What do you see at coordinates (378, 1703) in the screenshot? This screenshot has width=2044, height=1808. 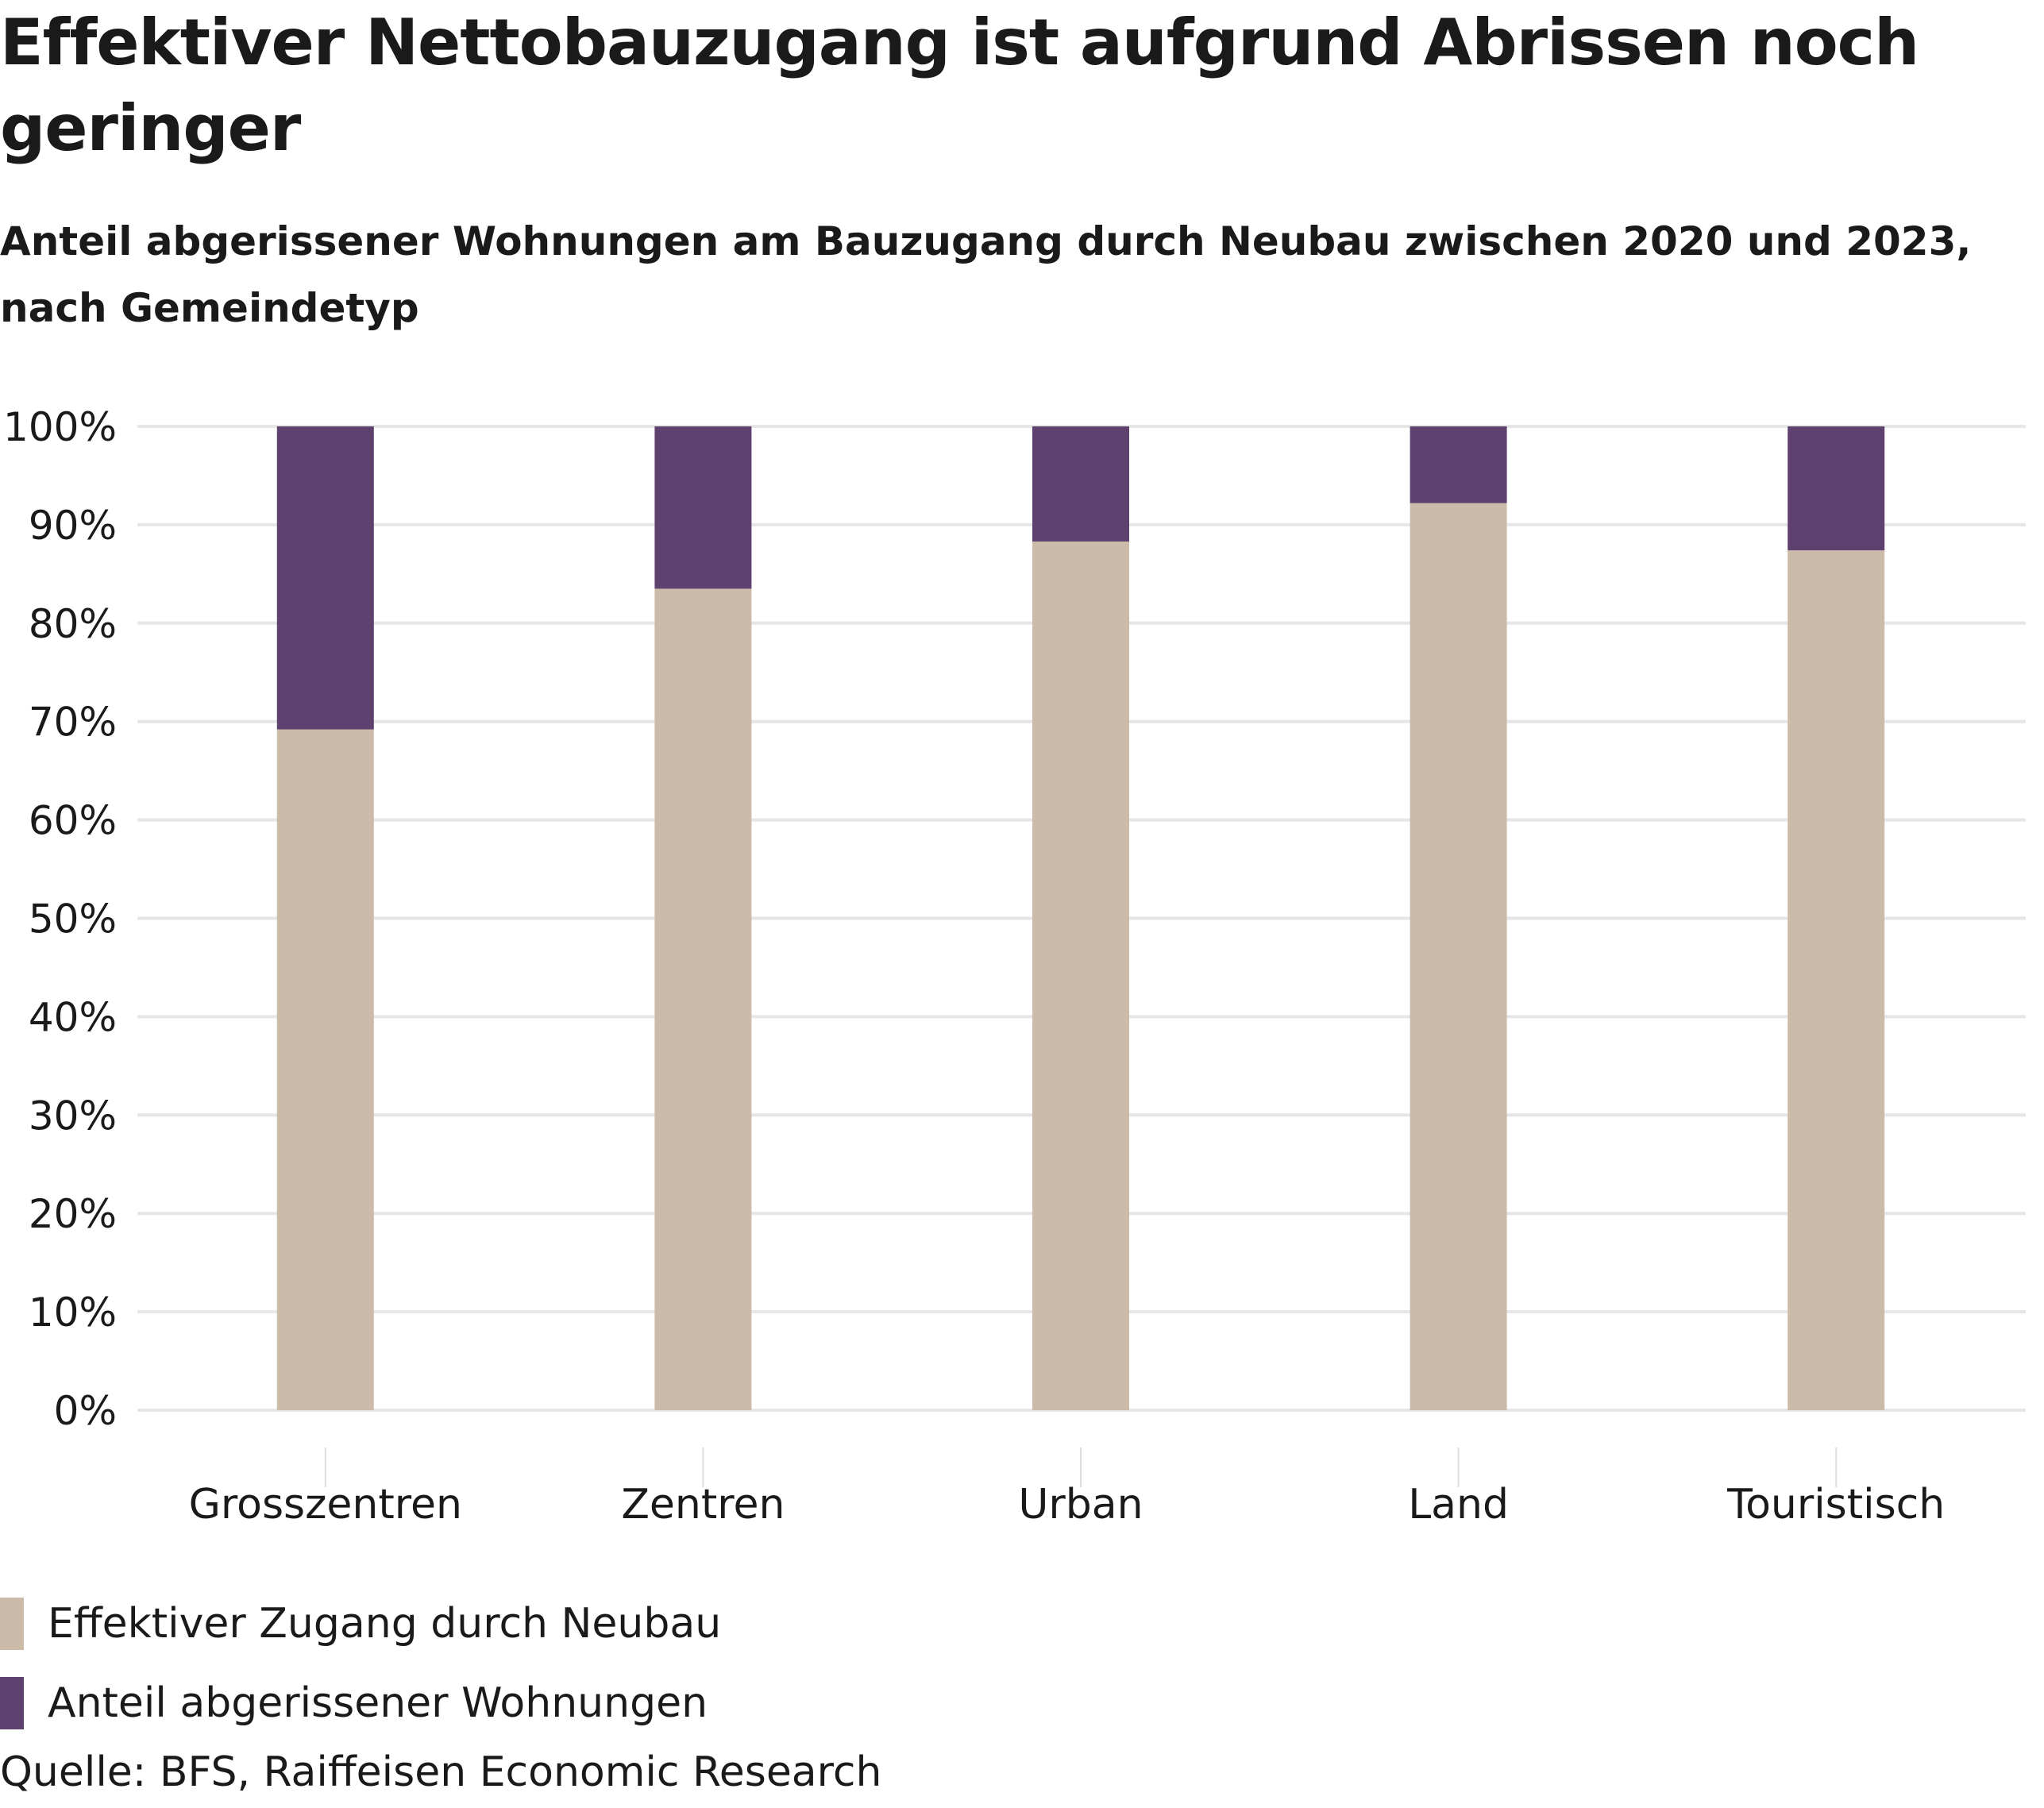 I see `legend-label: Anteil abgerissener Wohnungen` at bounding box center [378, 1703].